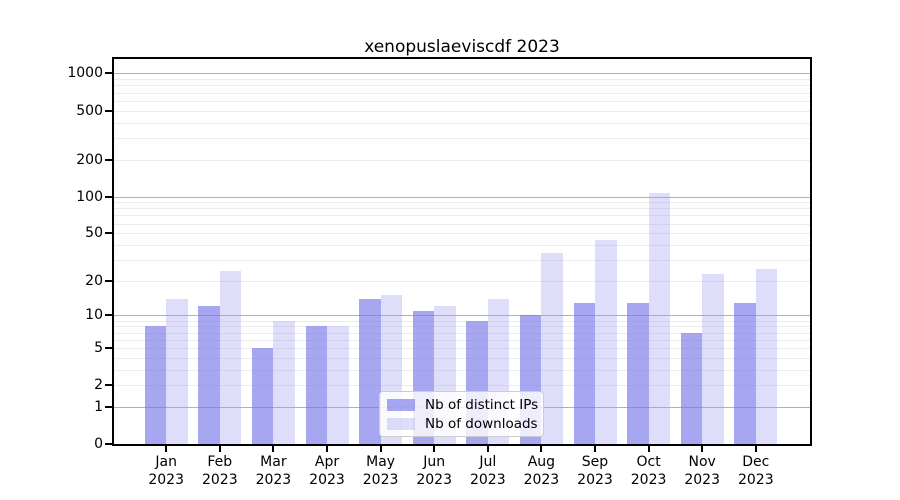  What do you see at coordinates (638, 373) in the screenshot?
I see `bar-ips-oct` at bounding box center [638, 373].